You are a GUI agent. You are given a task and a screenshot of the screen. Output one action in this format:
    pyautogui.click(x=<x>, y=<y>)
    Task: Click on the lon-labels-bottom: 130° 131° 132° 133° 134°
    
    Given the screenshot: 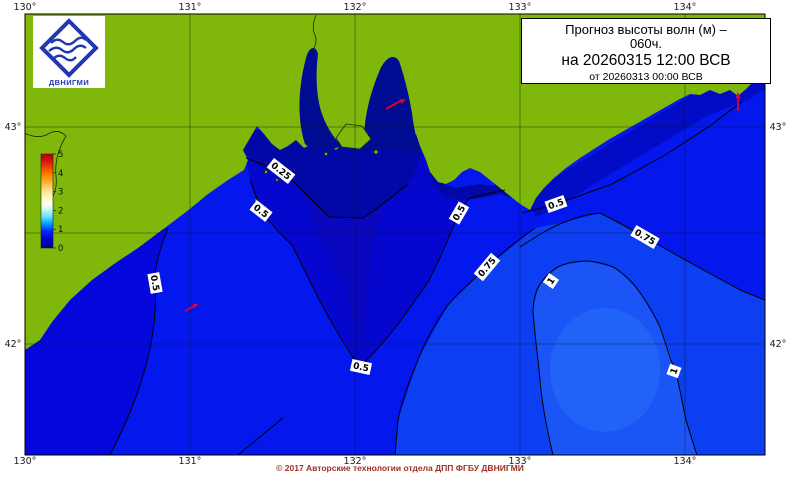 What is the action you would take?
    pyautogui.click(x=355, y=461)
    